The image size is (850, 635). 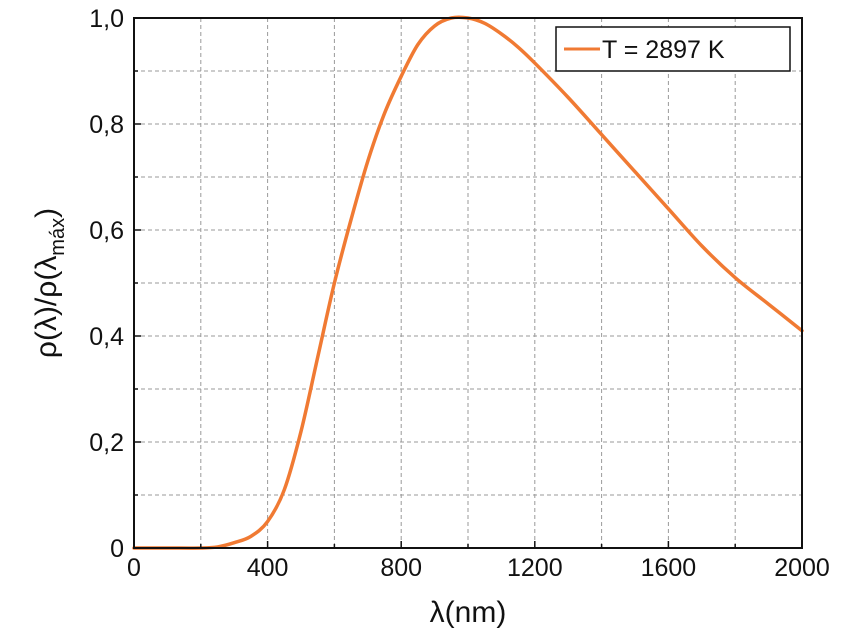 What do you see at coordinates (535, 568) in the screenshot?
I see `x-tick-label: 1200` at bounding box center [535, 568].